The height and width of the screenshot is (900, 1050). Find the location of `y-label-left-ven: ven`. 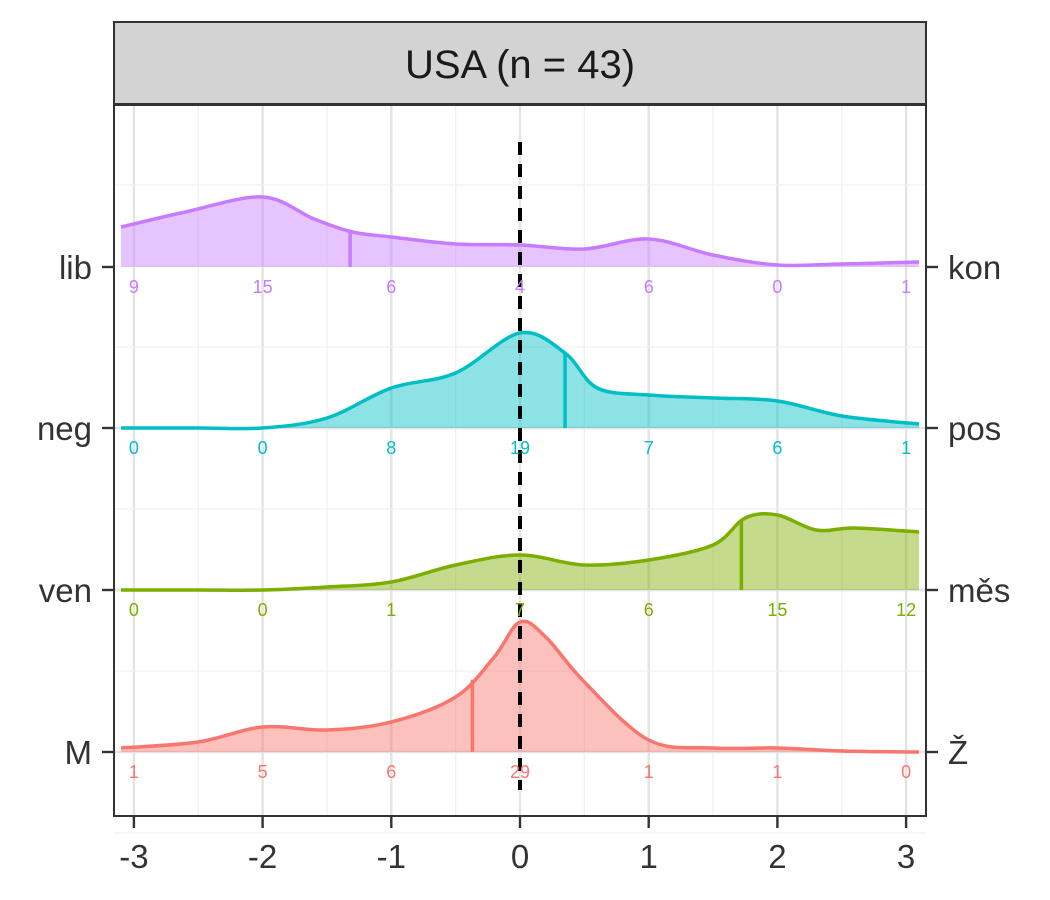

y-label-left-ven: ven is located at coordinates (65, 590).